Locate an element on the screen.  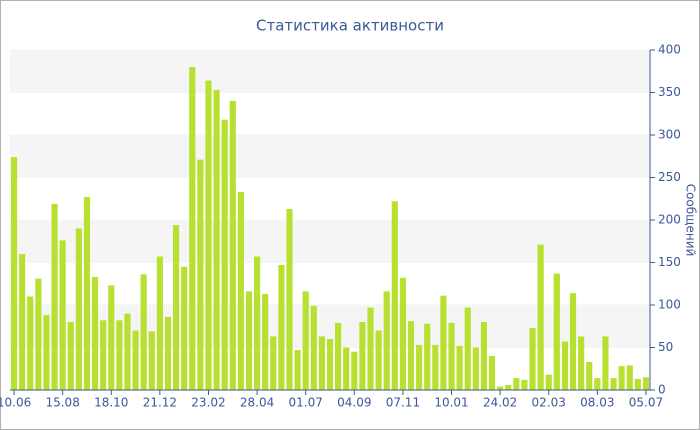
x-tick-label: 02.03 is located at coordinates (549, 403).